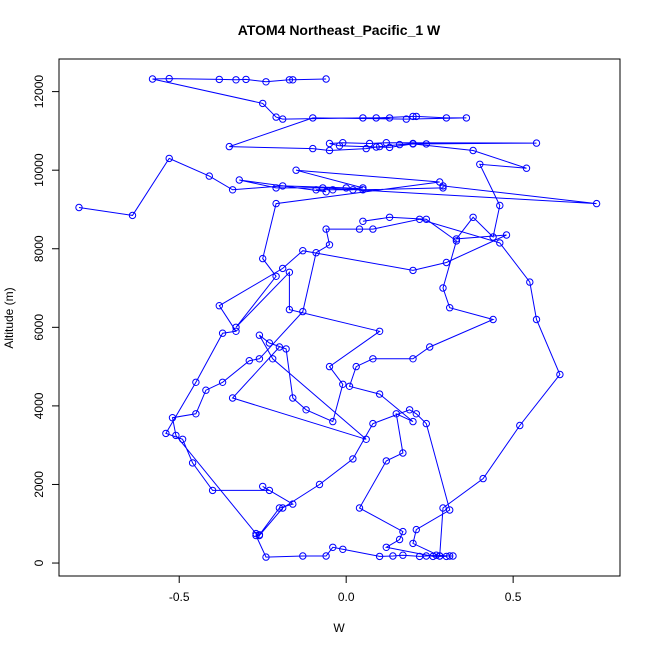  What do you see at coordinates (39, 405) in the screenshot?
I see `y-tick-label: 4000` at bounding box center [39, 405].